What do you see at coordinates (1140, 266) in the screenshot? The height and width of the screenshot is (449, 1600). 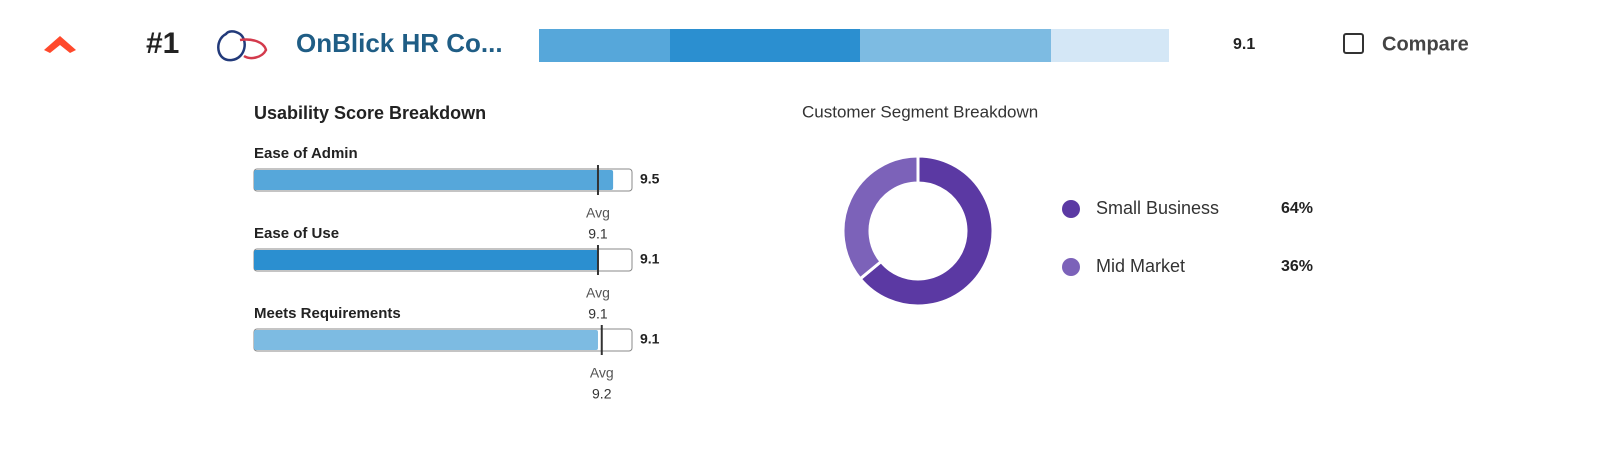 I see `legend-label: Mid Market` at bounding box center [1140, 266].